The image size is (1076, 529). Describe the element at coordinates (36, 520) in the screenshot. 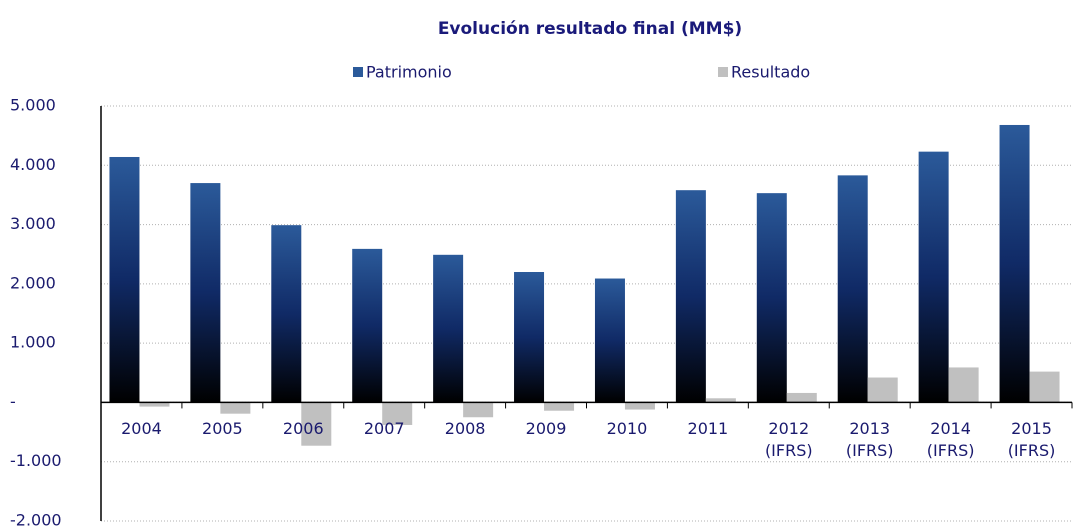

I see `y-tick-label: -2.000` at that location.